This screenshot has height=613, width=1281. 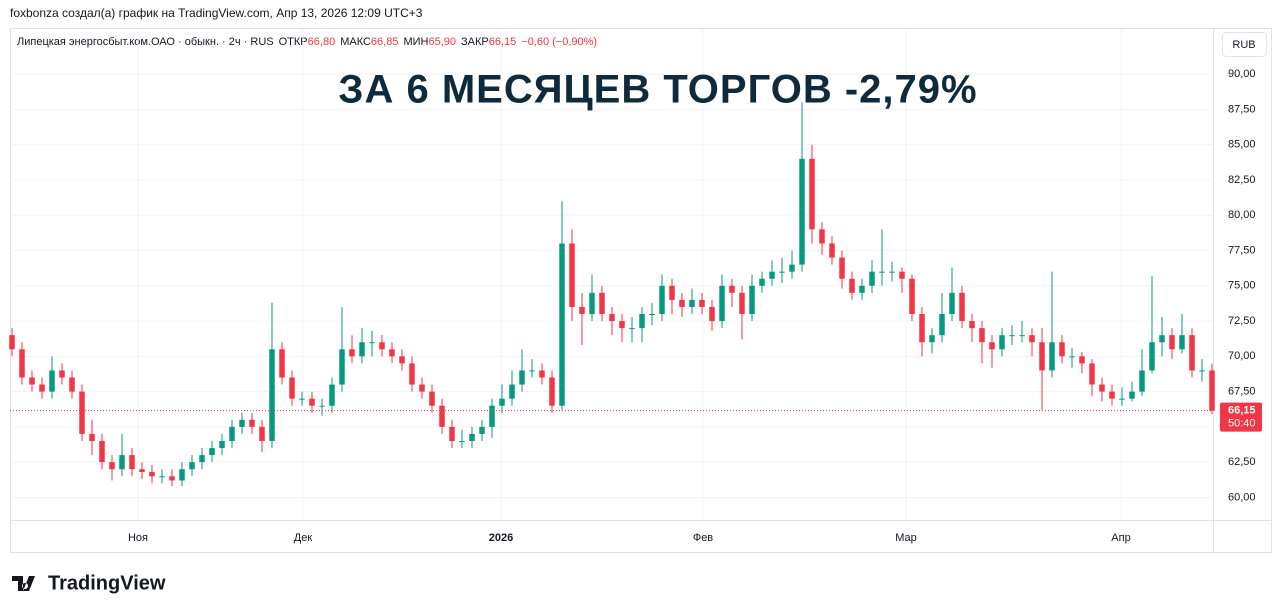 I want to click on y-tick-label: 77,50, so click(x=1242, y=250).